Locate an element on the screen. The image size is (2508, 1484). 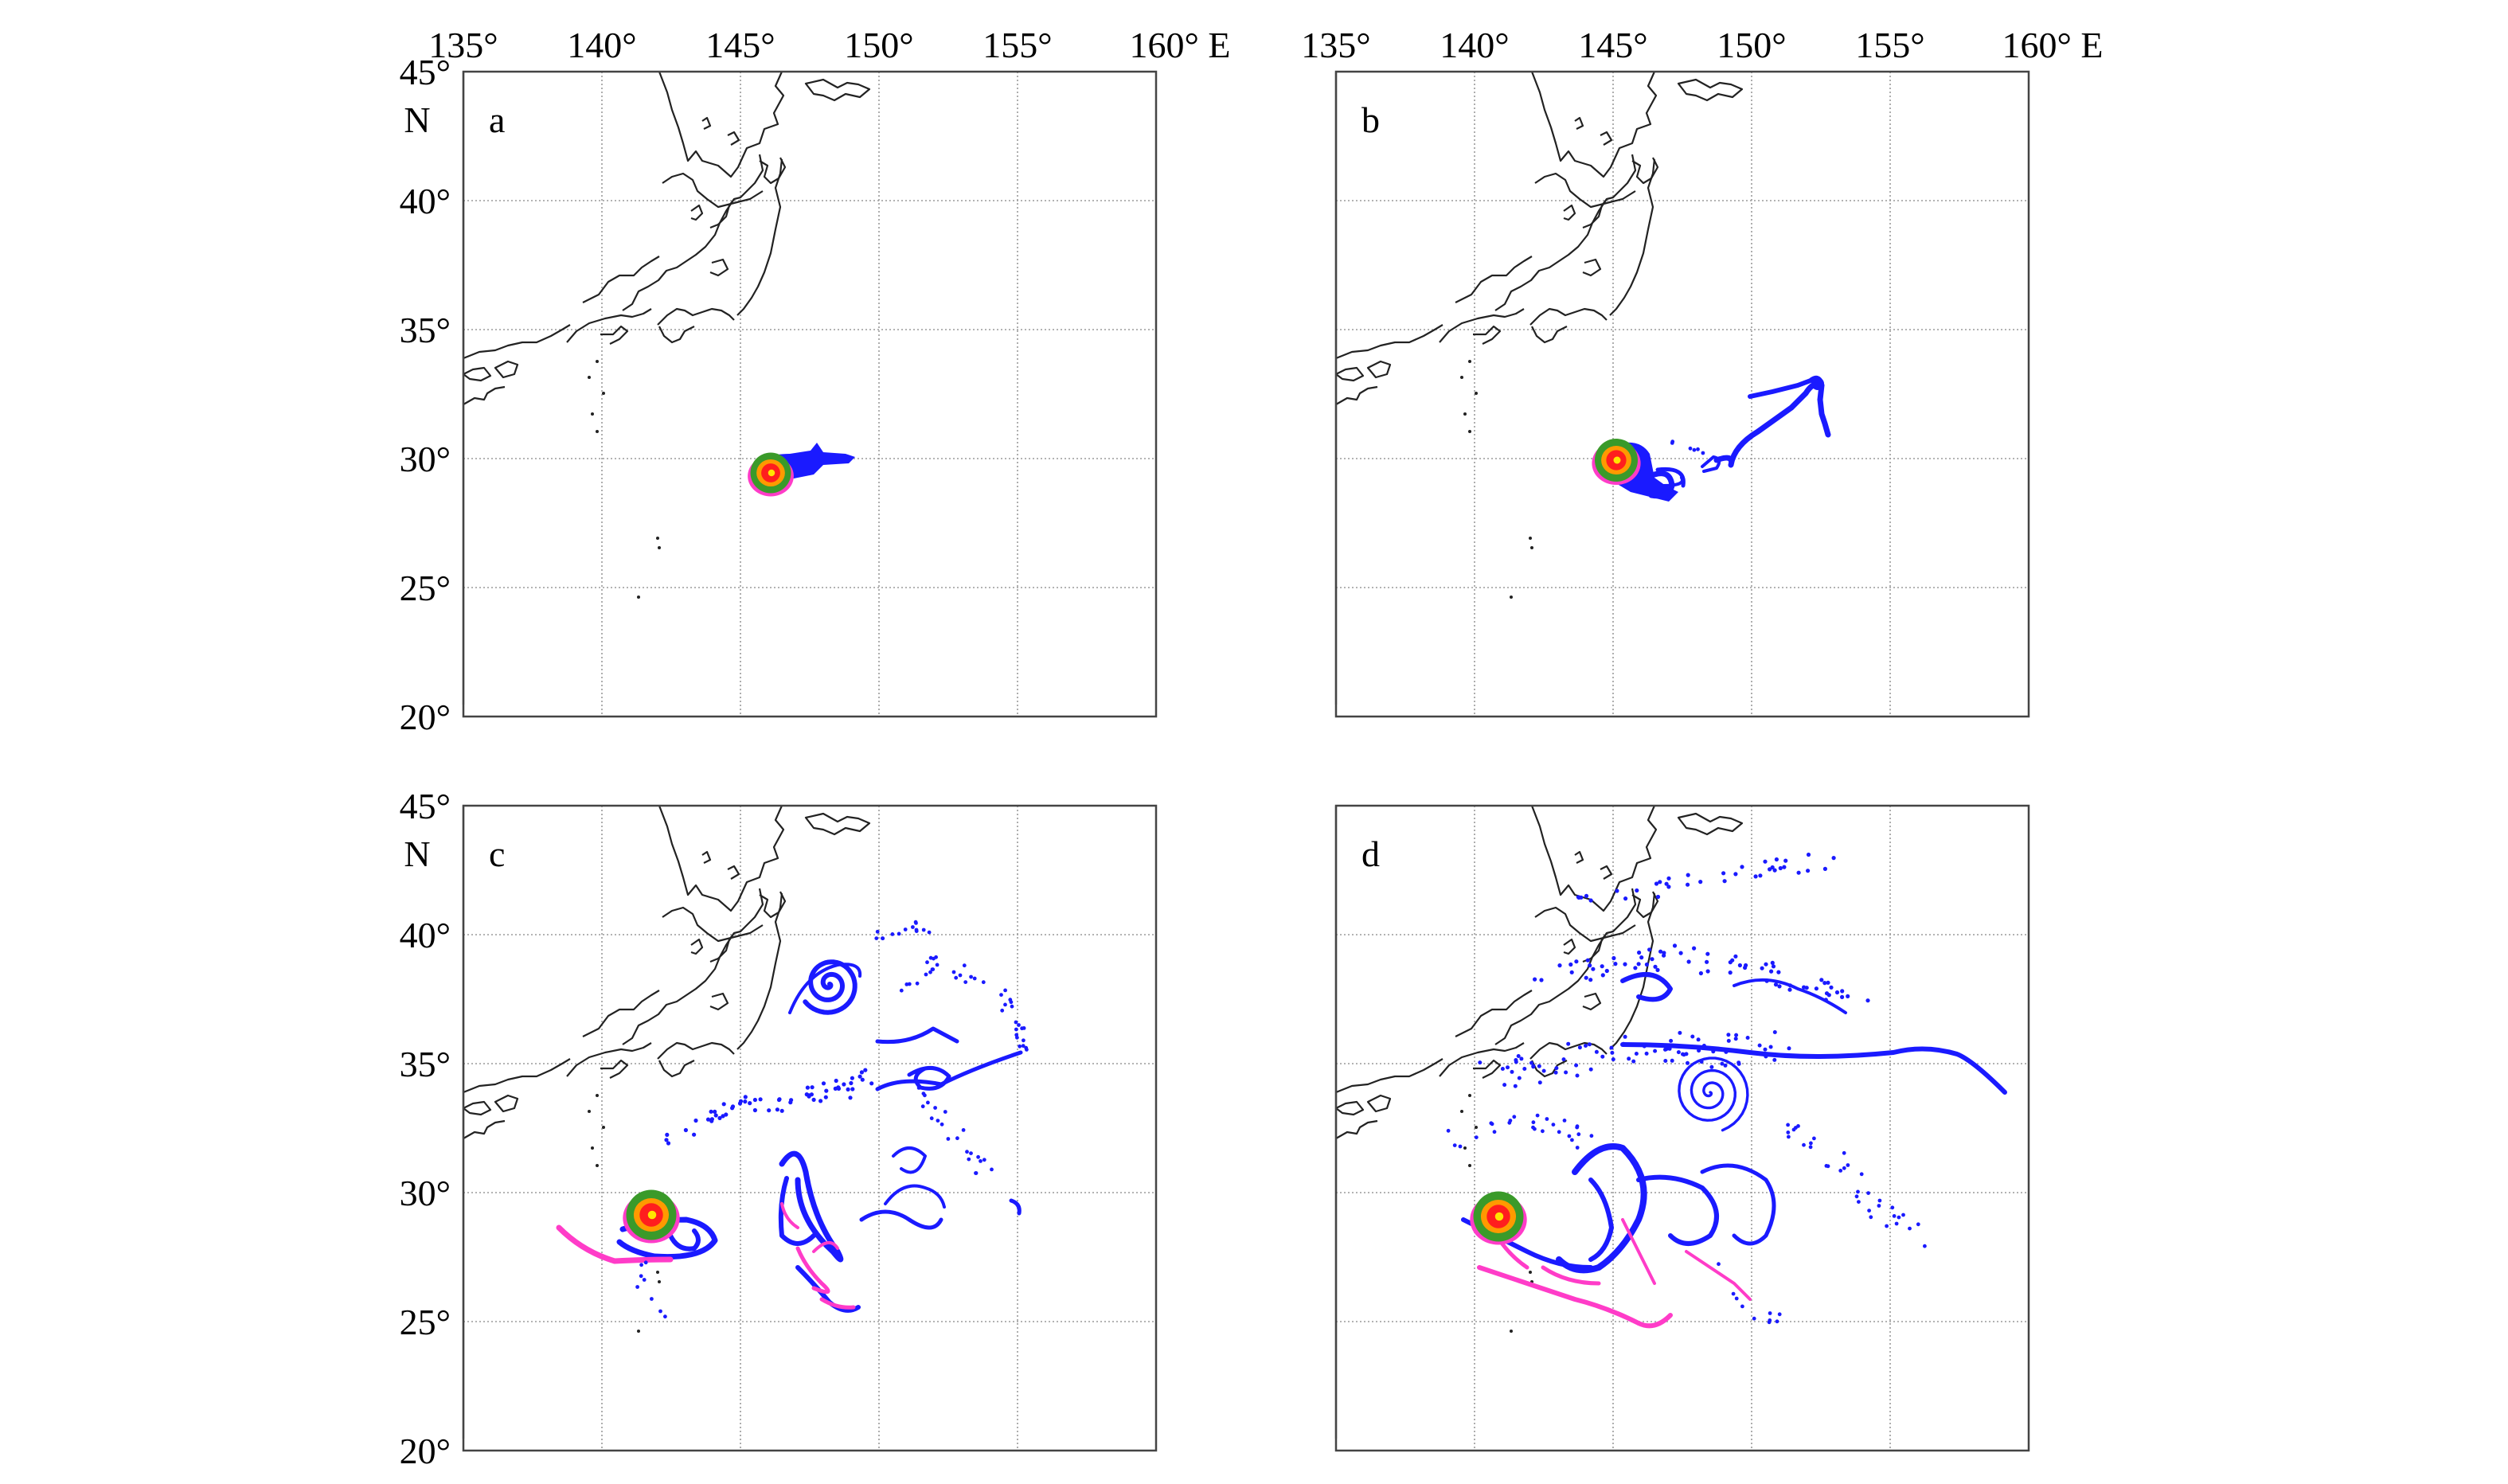
particle-plume-c is located at coordinates (792, 1119).